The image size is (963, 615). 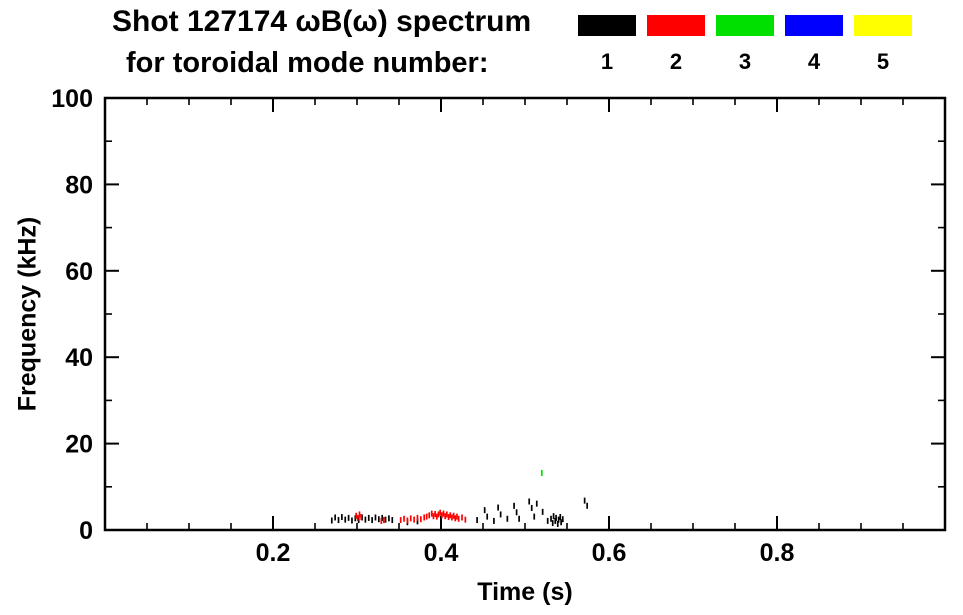 I want to click on legend-label-2: 2, so click(x=676, y=61).